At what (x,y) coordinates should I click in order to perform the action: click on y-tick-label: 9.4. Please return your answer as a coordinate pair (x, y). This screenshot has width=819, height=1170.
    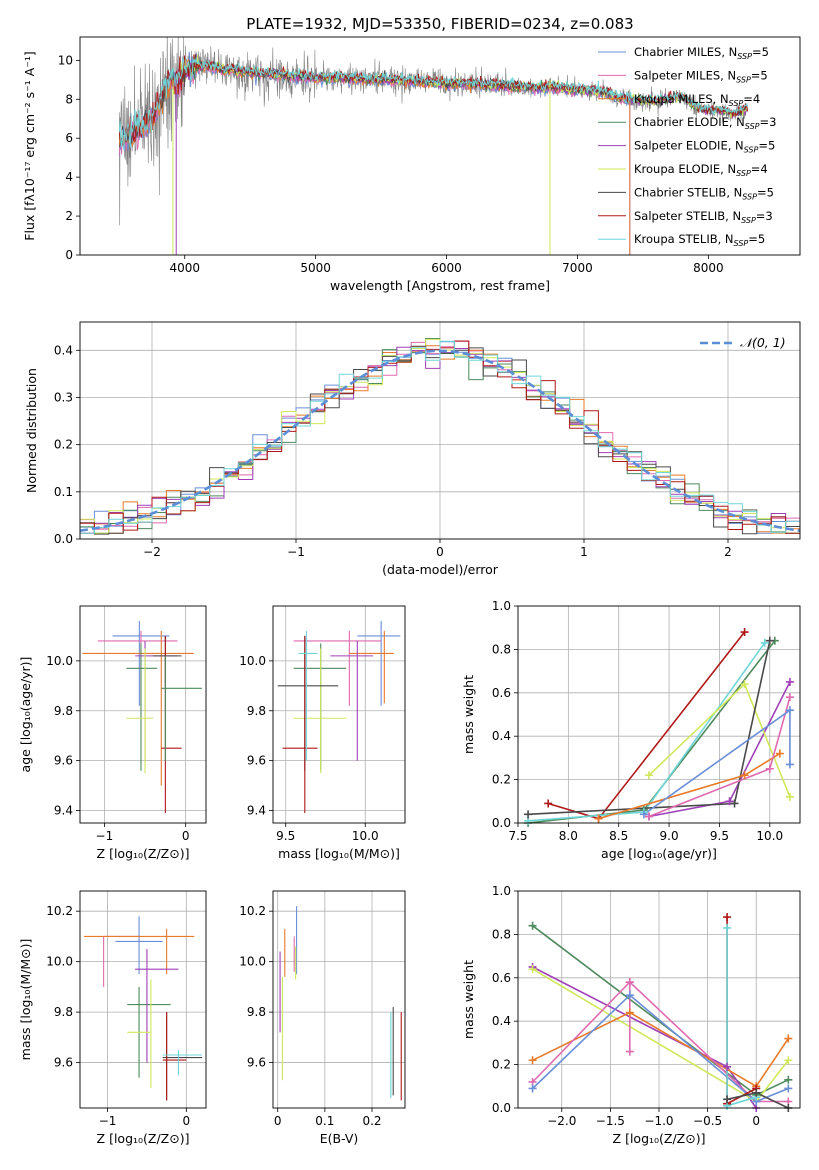
    Looking at the image, I should click on (256, 811).